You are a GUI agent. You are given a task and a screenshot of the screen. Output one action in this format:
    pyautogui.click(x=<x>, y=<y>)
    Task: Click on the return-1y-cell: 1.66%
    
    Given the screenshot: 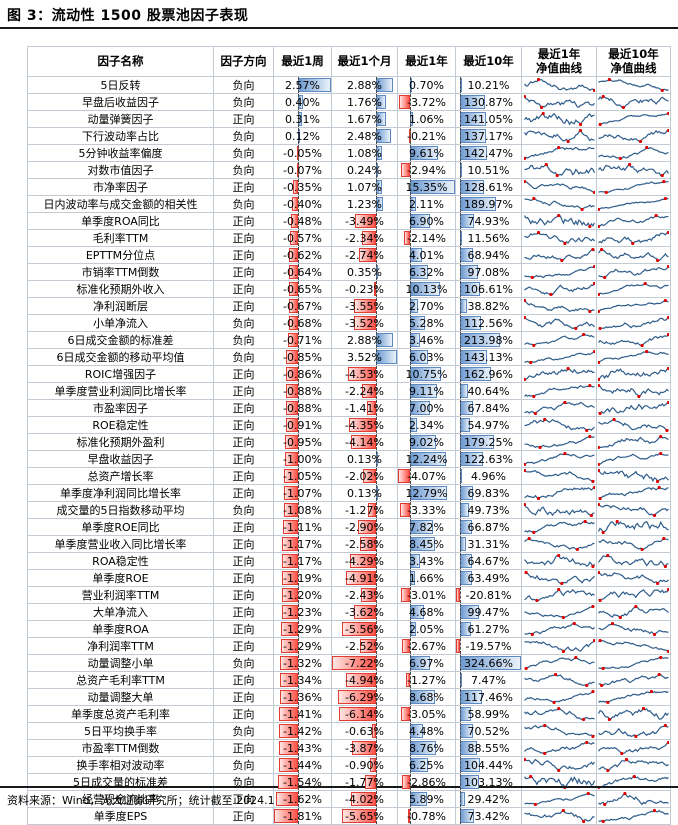 What is the action you would take?
    pyautogui.click(x=426, y=578)
    